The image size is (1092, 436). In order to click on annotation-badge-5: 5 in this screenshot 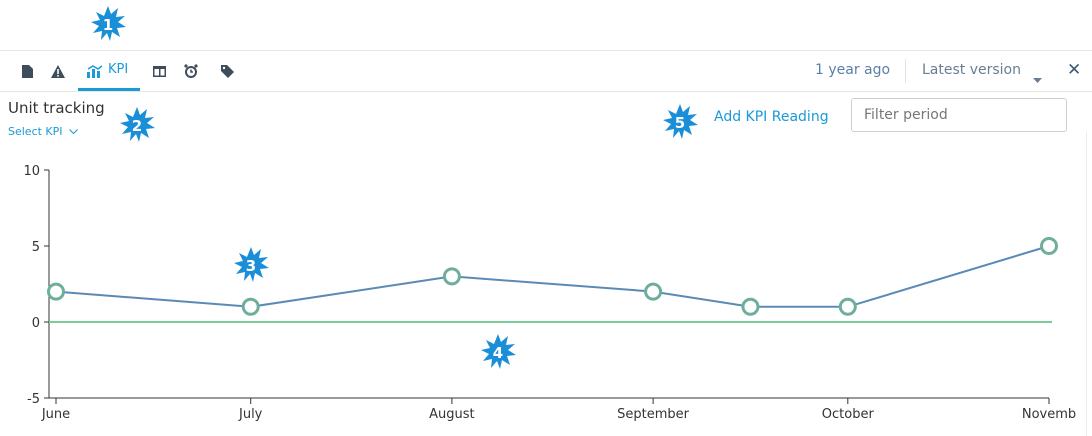, I will do `click(680, 123)`.